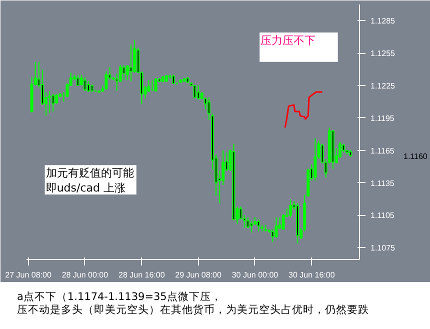  Describe the element at coordinates (28, 275) in the screenshot. I see `x-tick-label: 27 Jun 08:00` at that location.